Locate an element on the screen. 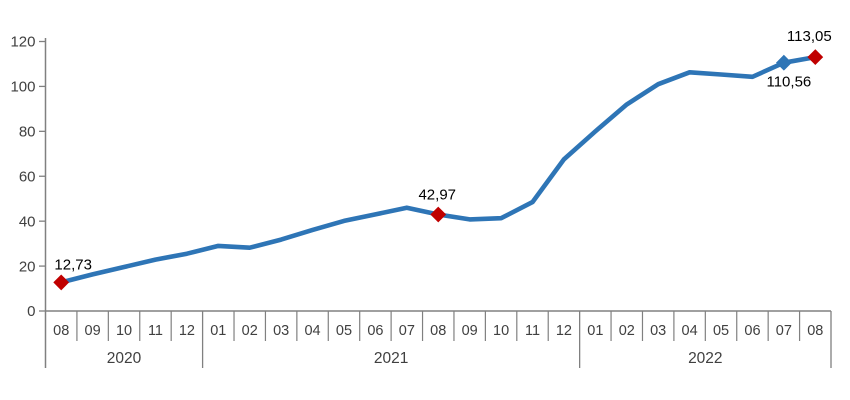 The width and height of the screenshot is (850, 400). year-label: 2020 is located at coordinates (124, 358).